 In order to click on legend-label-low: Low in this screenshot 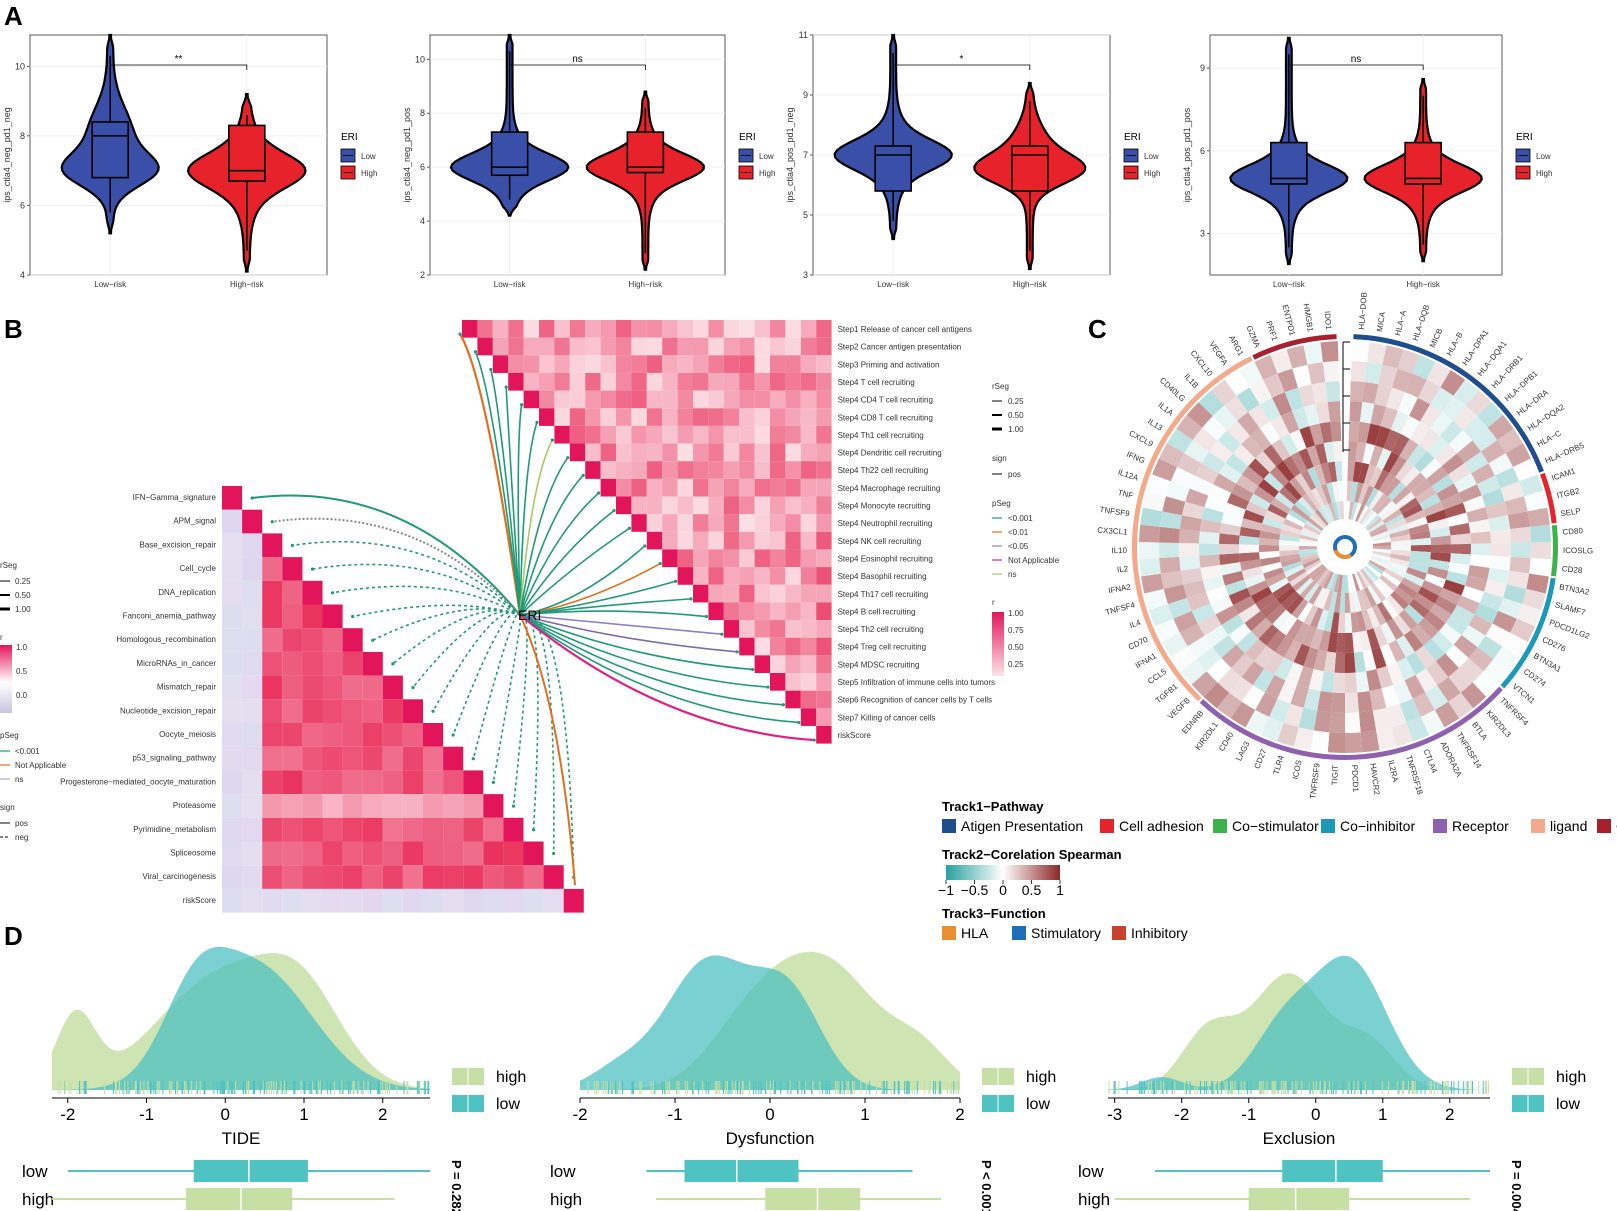, I will do `click(766, 156)`.